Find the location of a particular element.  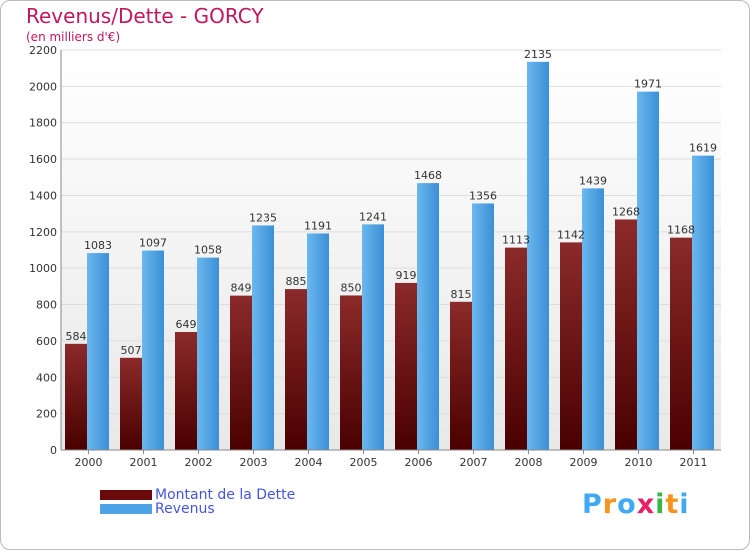

legend-swatch-revenus is located at coordinates (126, 509).